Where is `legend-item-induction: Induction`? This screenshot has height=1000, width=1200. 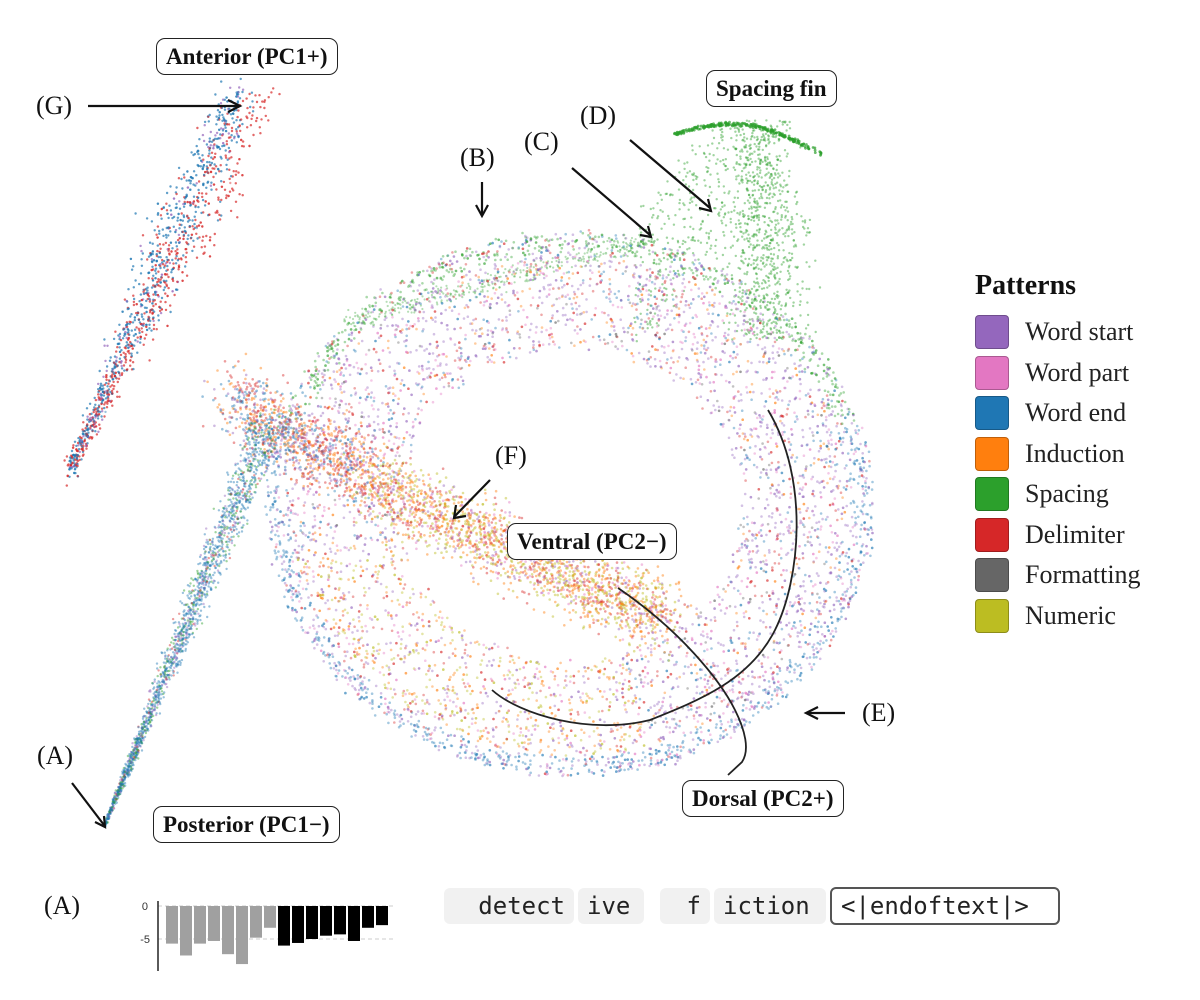
legend-item-induction: Induction is located at coordinates (1058, 454).